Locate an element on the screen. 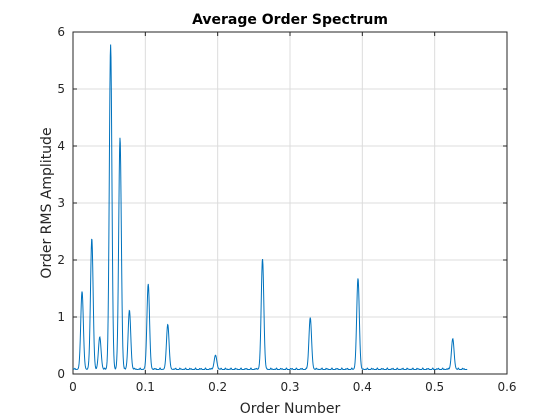 The height and width of the screenshot is (420, 560). y-tick-label: 2 is located at coordinates (61, 260).